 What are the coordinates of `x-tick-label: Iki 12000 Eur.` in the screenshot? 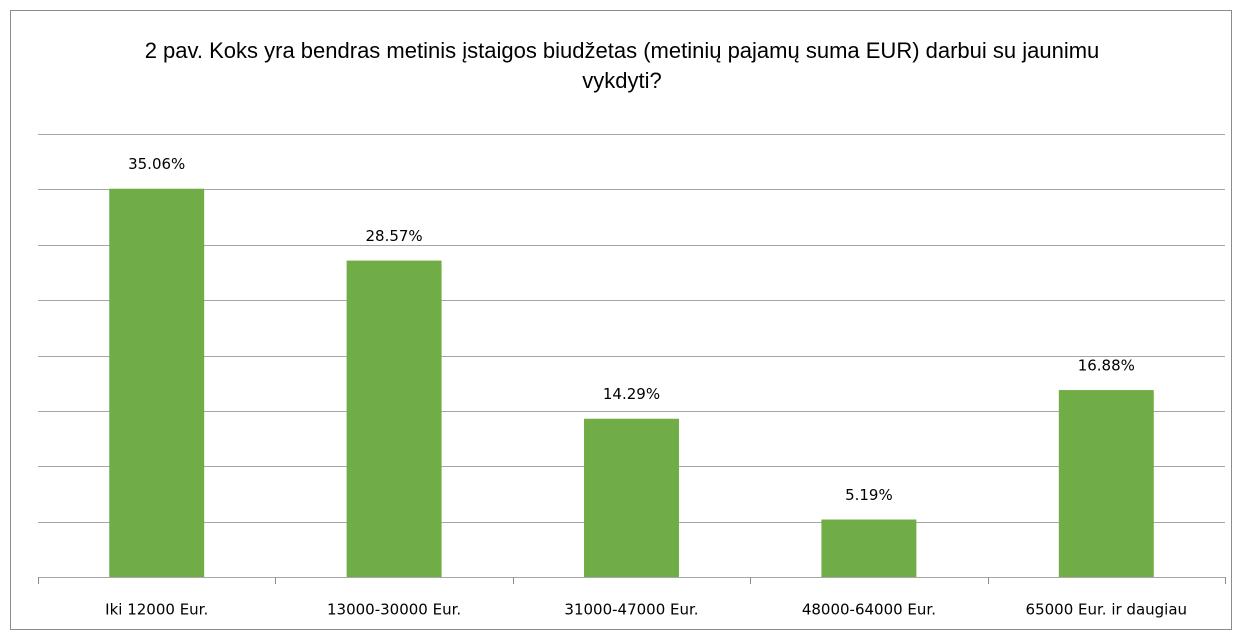 It's located at (156, 610).